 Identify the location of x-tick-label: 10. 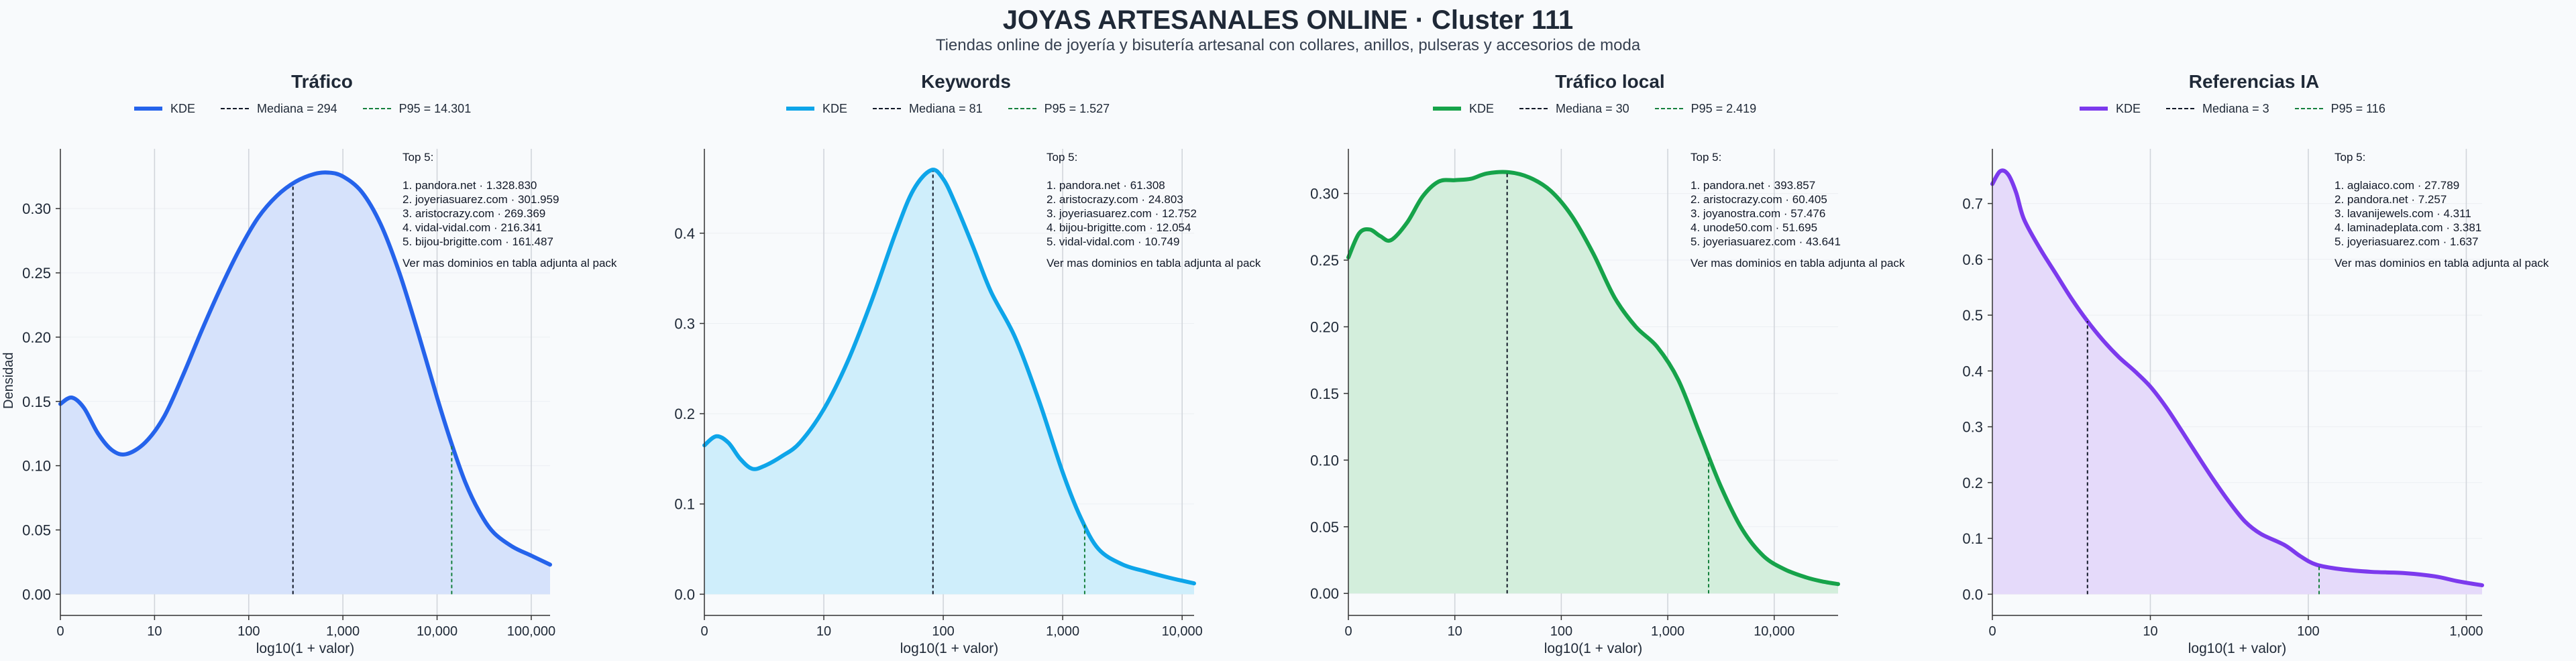
(823, 631).